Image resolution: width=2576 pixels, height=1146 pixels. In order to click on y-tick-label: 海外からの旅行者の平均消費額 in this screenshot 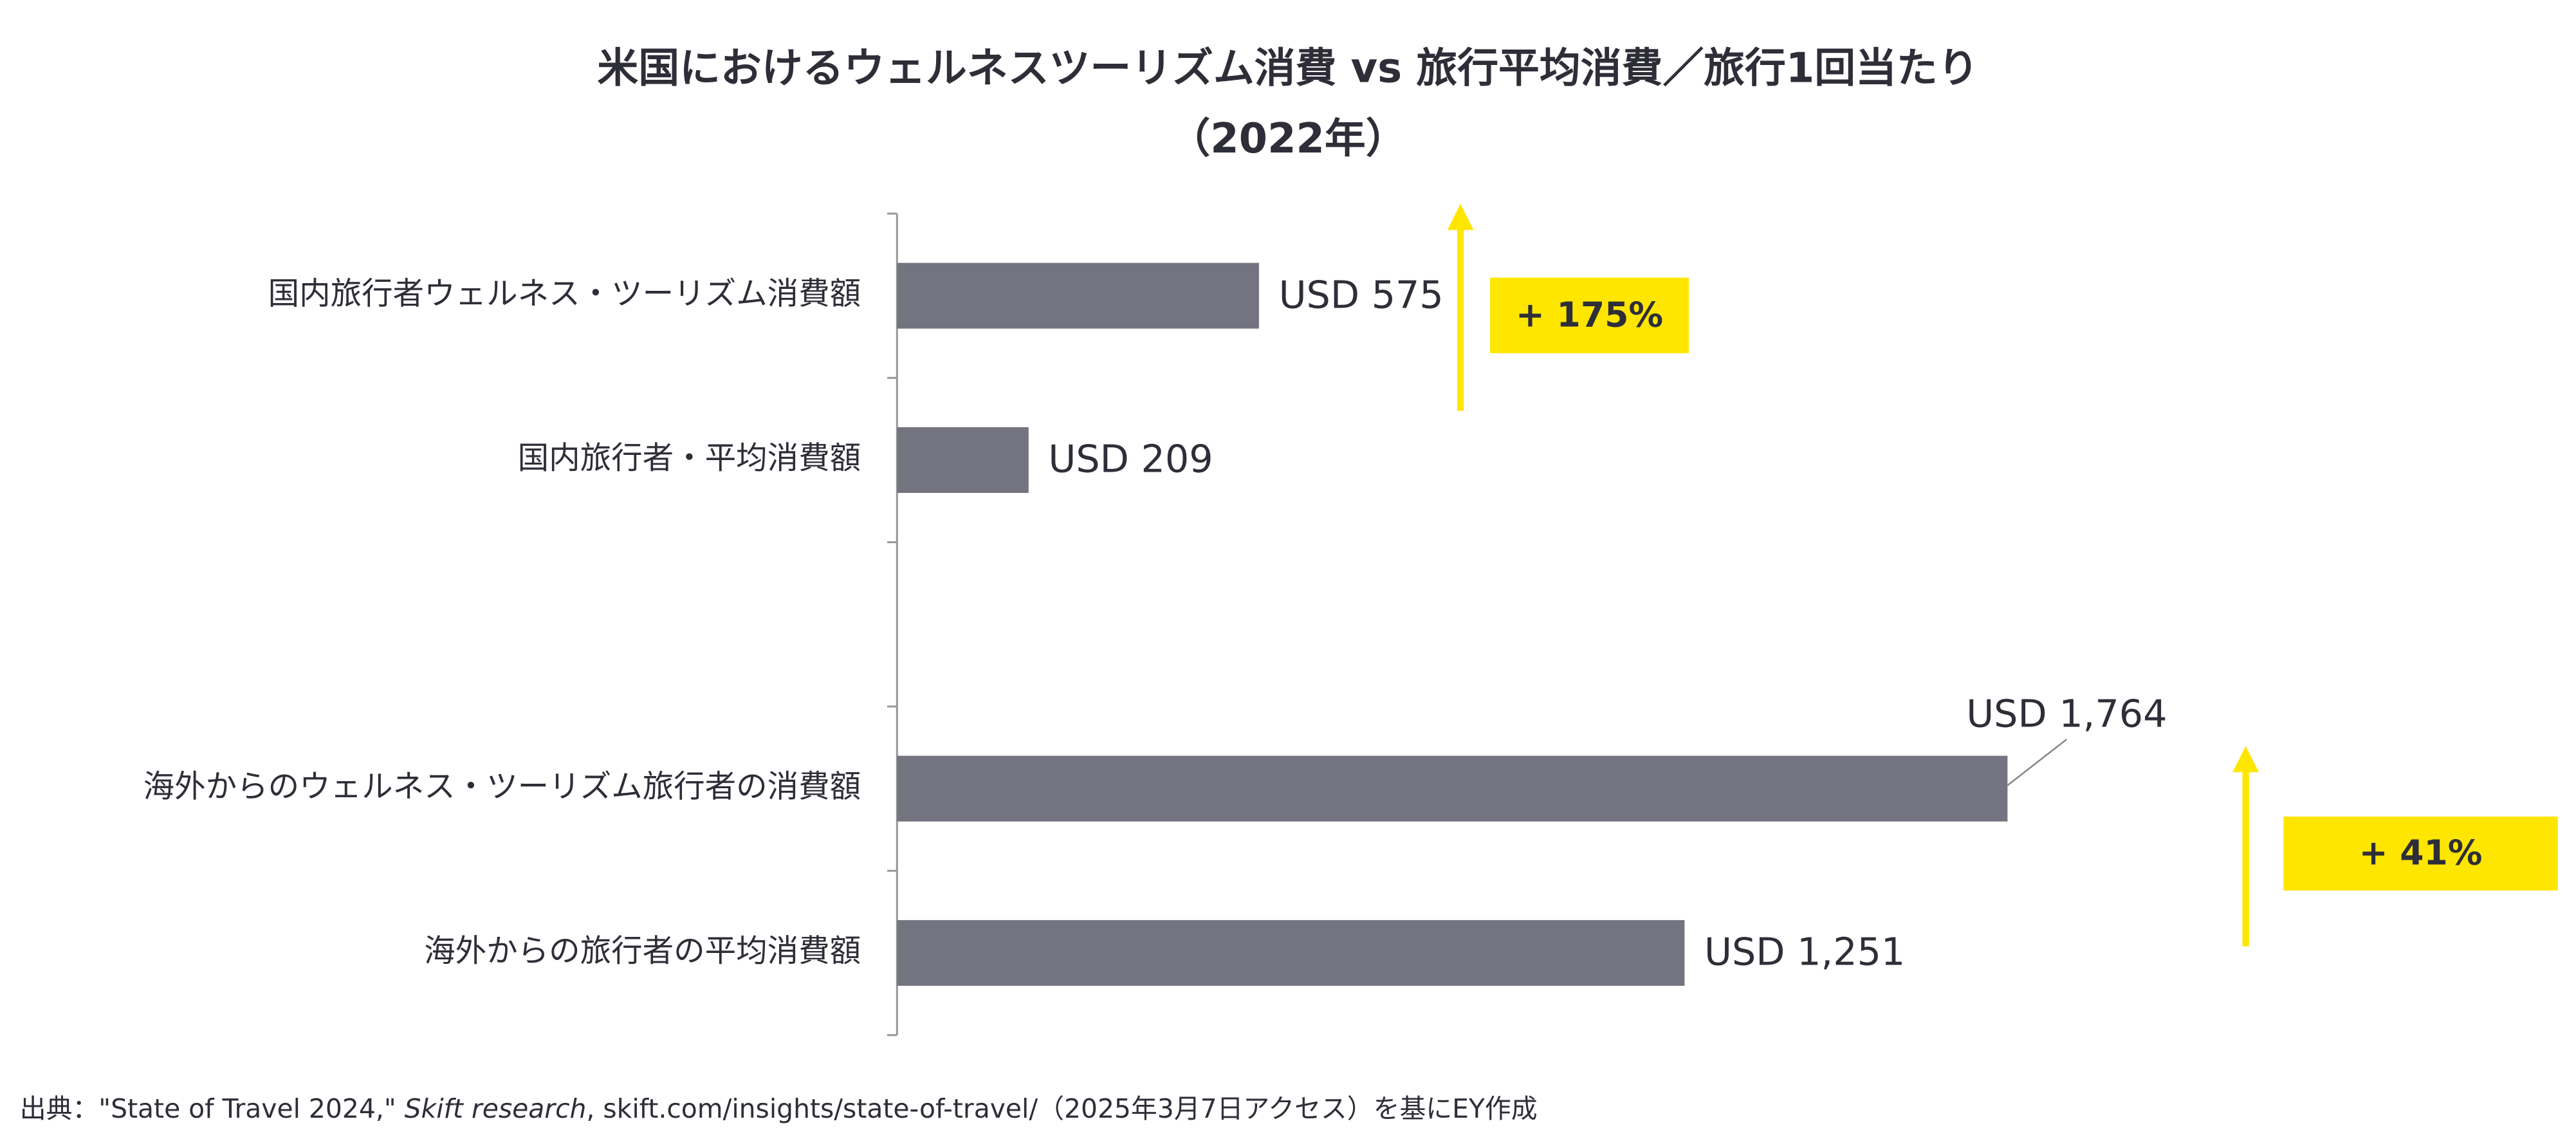, I will do `click(642, 951)`.